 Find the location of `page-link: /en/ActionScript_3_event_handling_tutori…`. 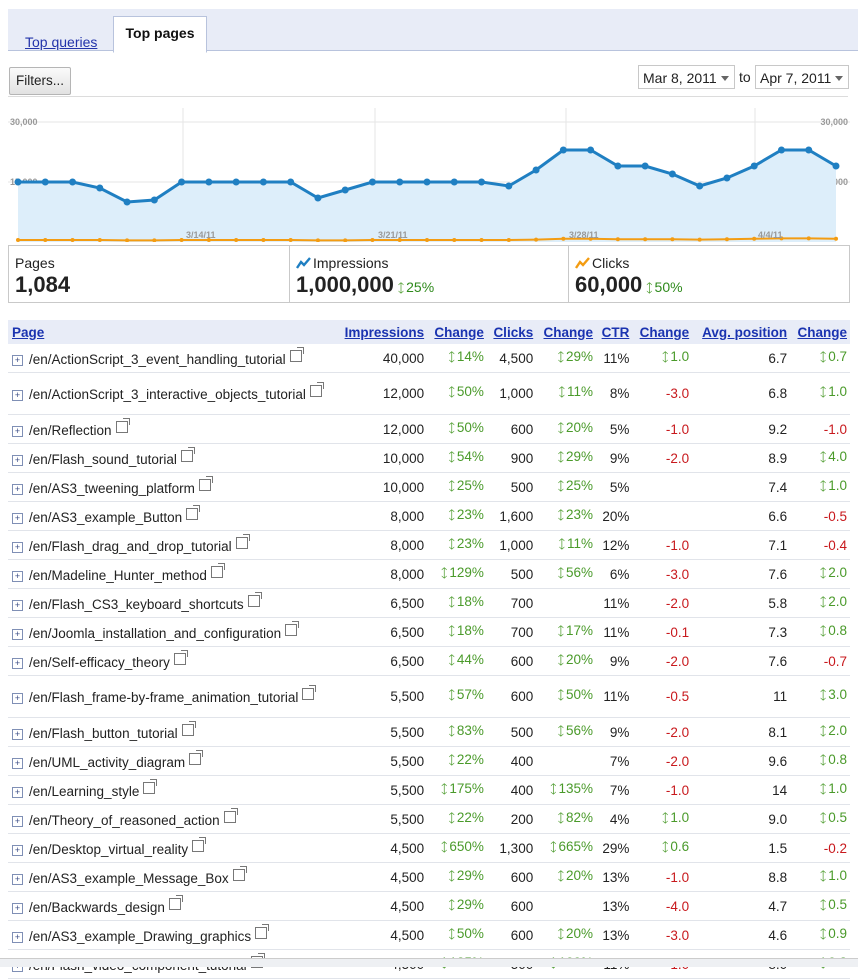

page-link: /en/ActionScript_3_event_handling_tutori… is located at coordinates (157, 359).